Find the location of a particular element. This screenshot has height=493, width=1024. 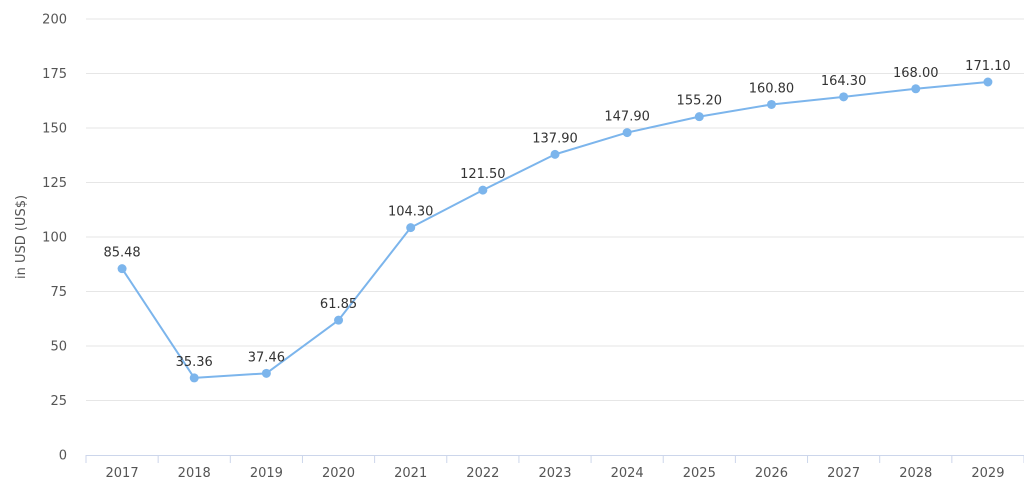

data-label: 164.30 is located at coordinates (844, 81).